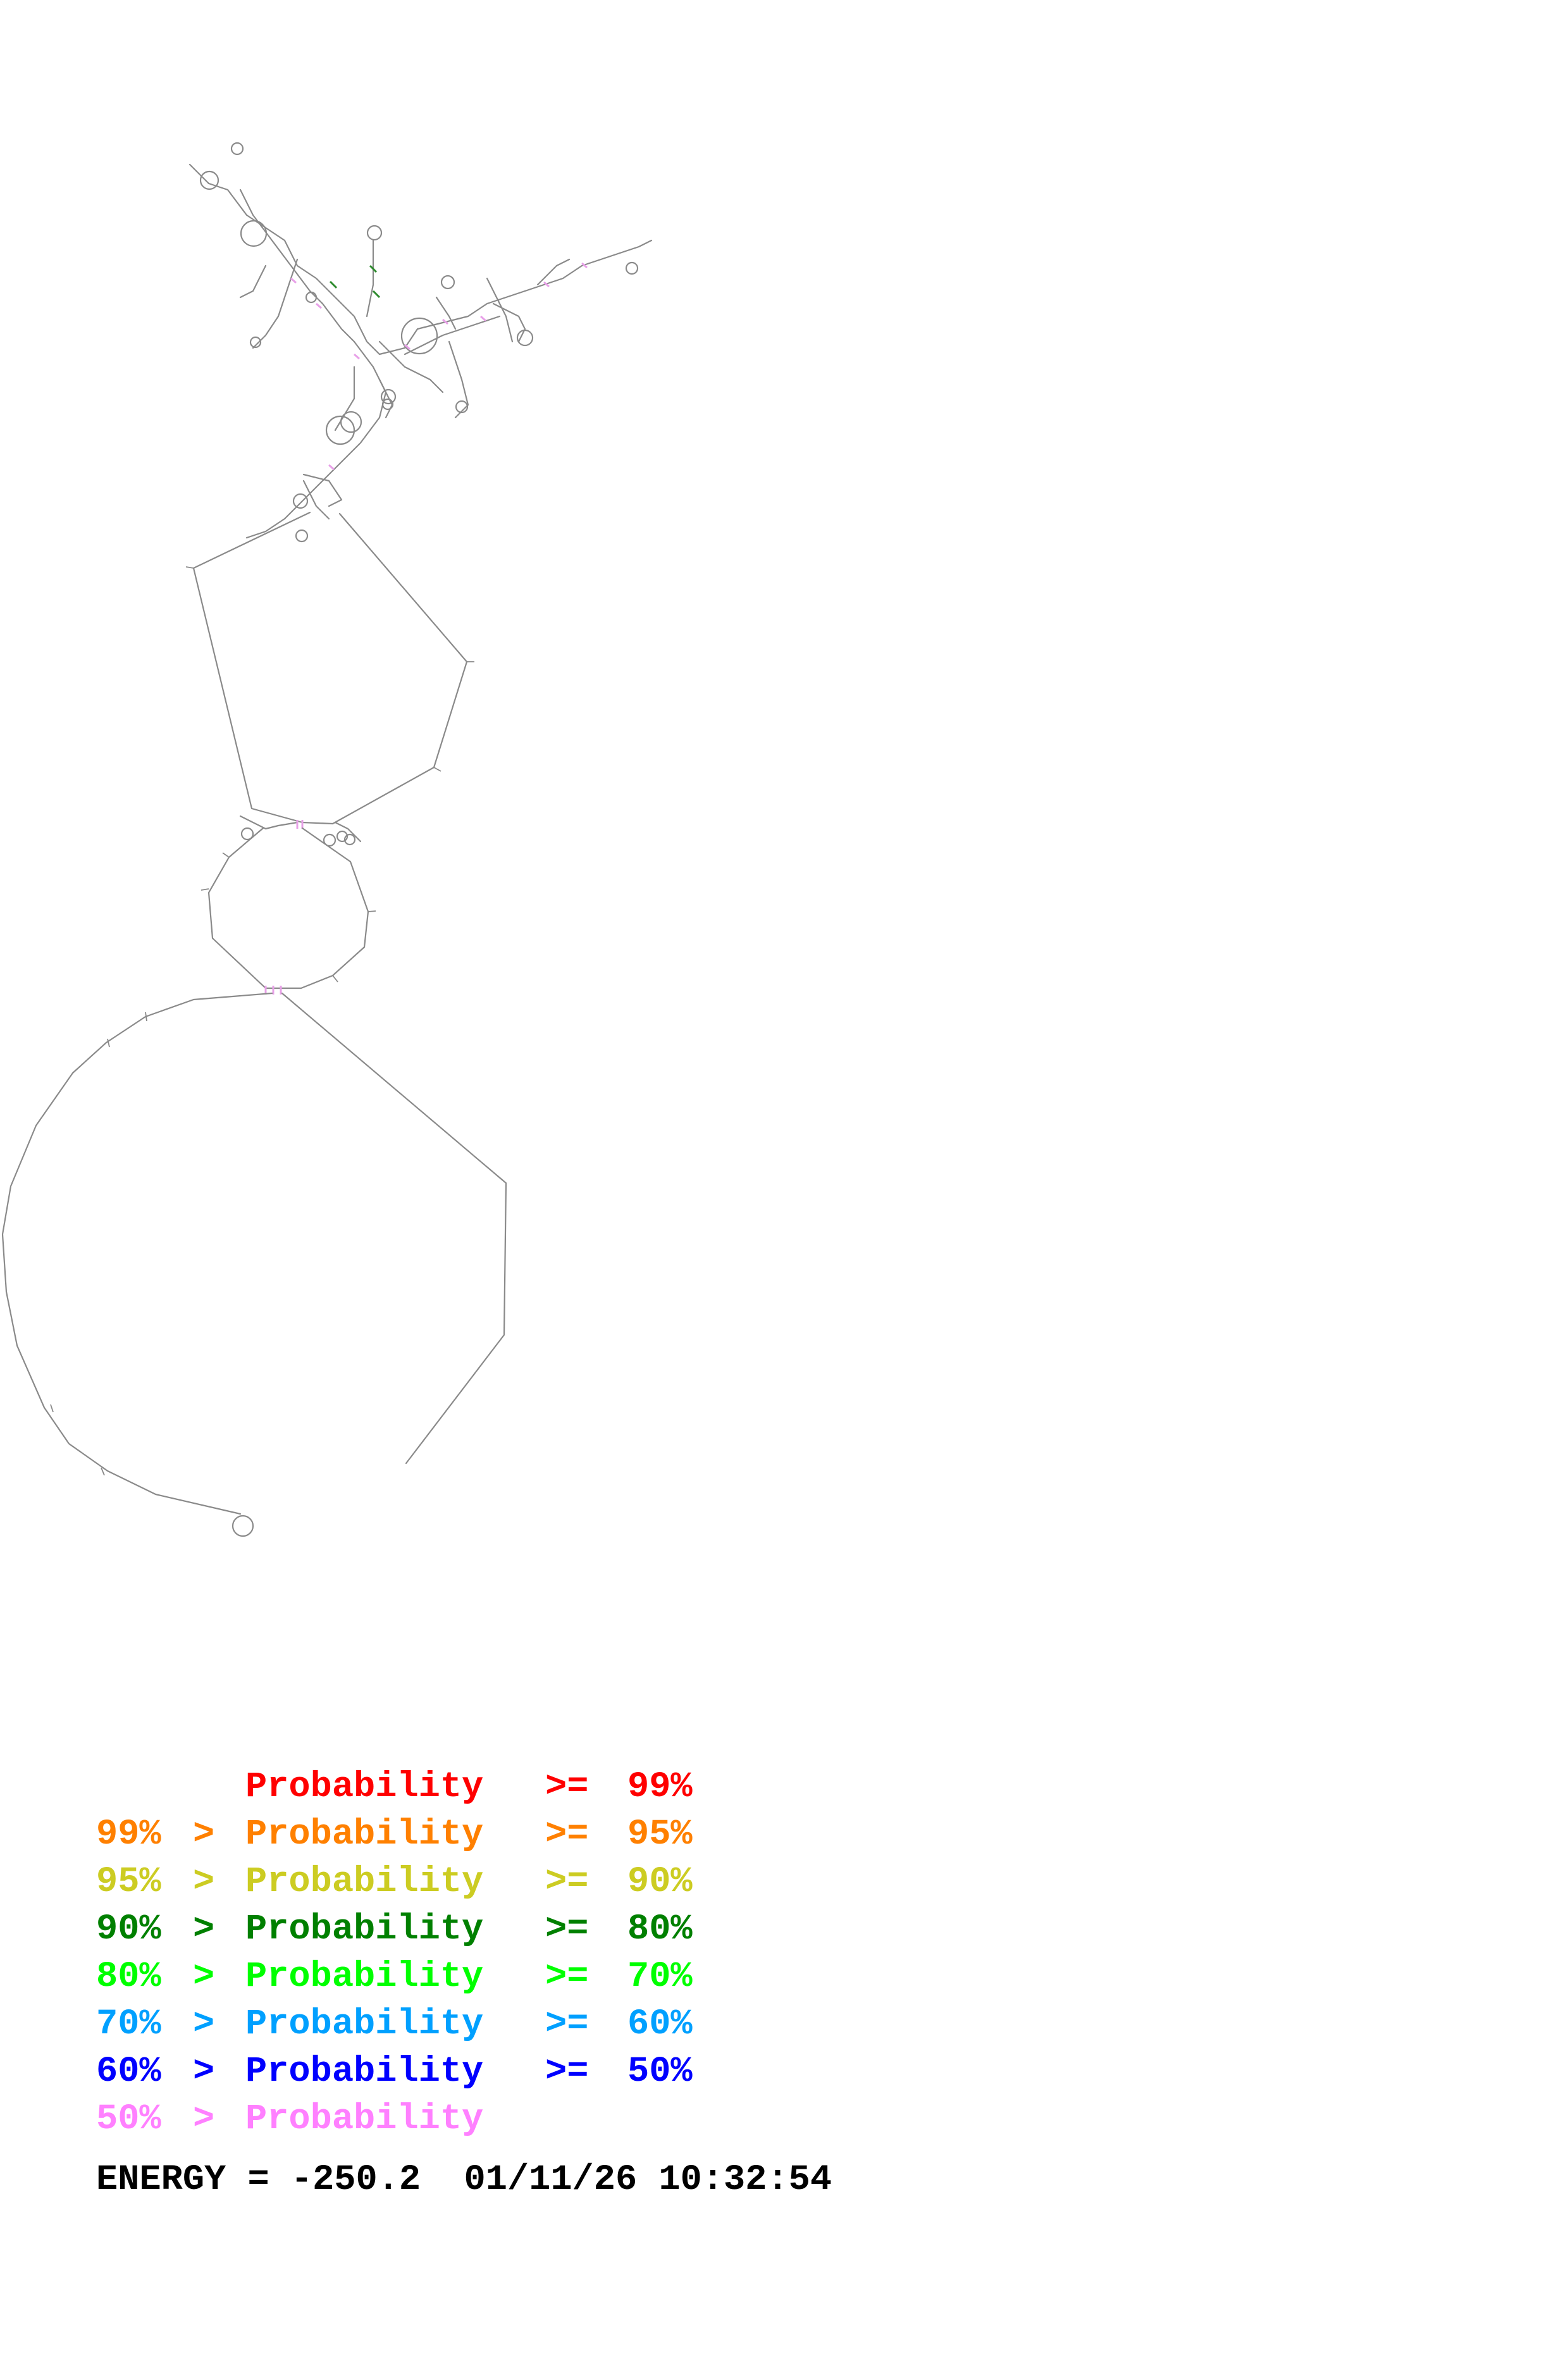 This screenshot has width=1568, height=2368. I want to click on legend-upper-bound: 70%, so click(660, 1977).